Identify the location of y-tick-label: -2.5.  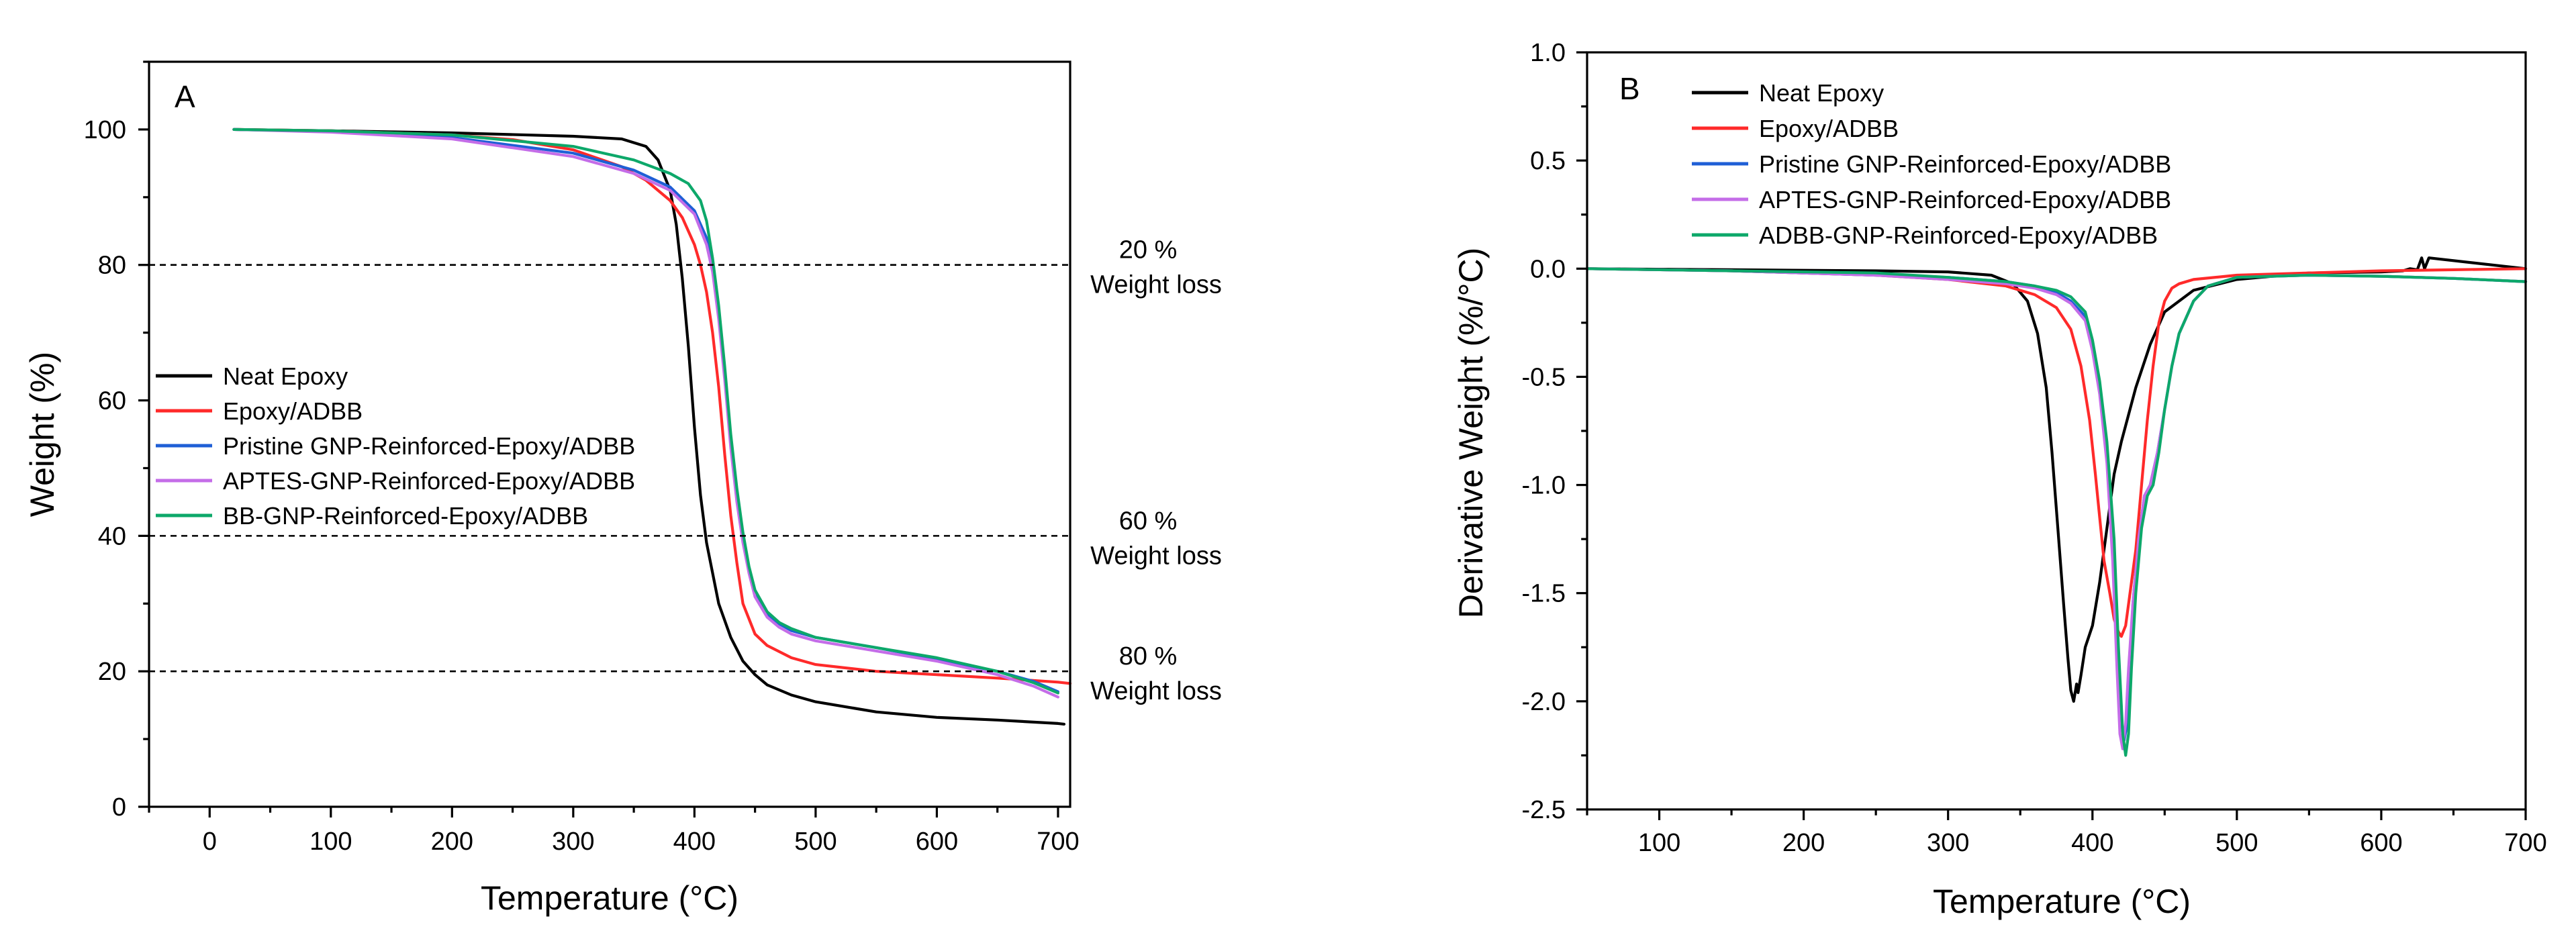
(1544, 810).